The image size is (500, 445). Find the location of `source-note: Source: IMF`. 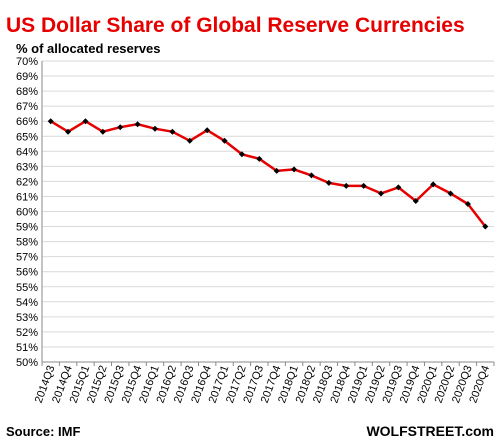

source-note: Source: IMF is located at coordinates (43, 431).